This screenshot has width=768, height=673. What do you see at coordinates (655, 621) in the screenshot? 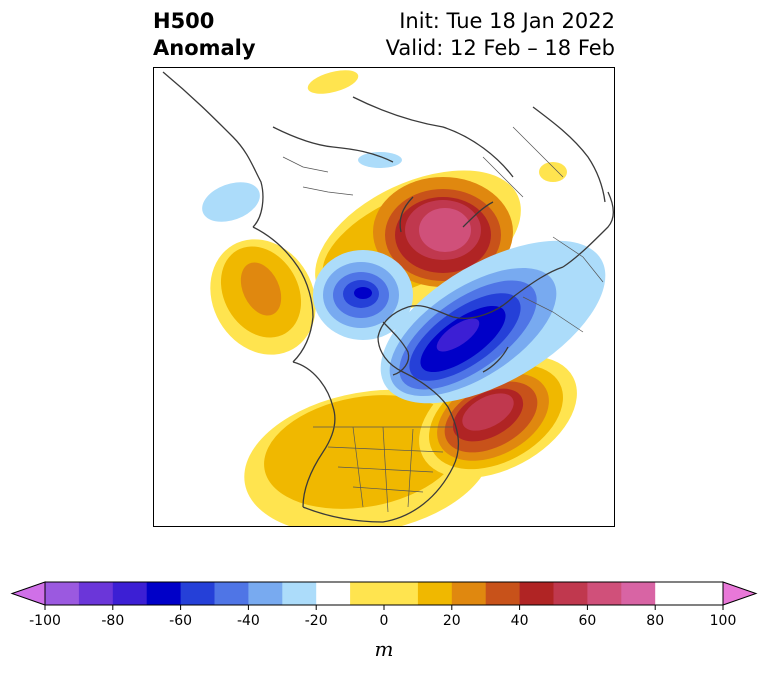
I see `colorbar-tick-label: 80` at bounding box center [655, 621].